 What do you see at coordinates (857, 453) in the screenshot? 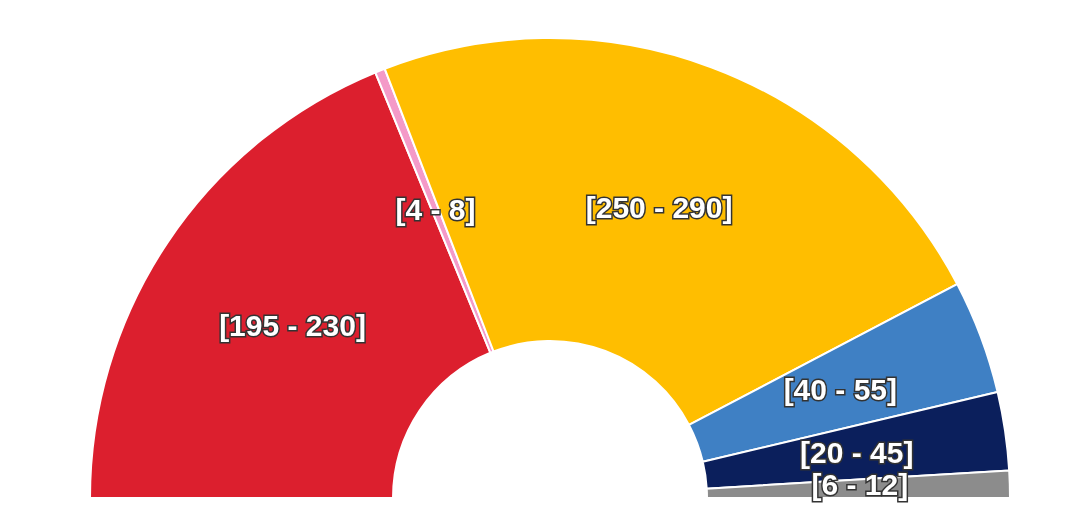
I see `data-label: [20 - 45]` at bounding box center [857, 453].